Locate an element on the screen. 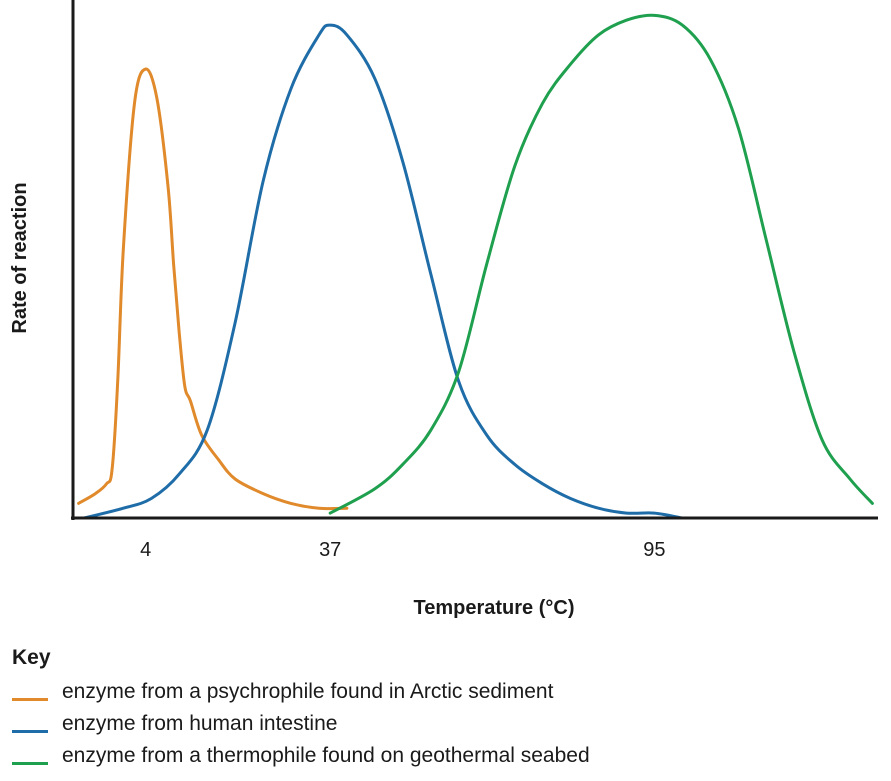 This screenshot has height=781, width=891. legend-title: Key is located at coordinates (31, 657).